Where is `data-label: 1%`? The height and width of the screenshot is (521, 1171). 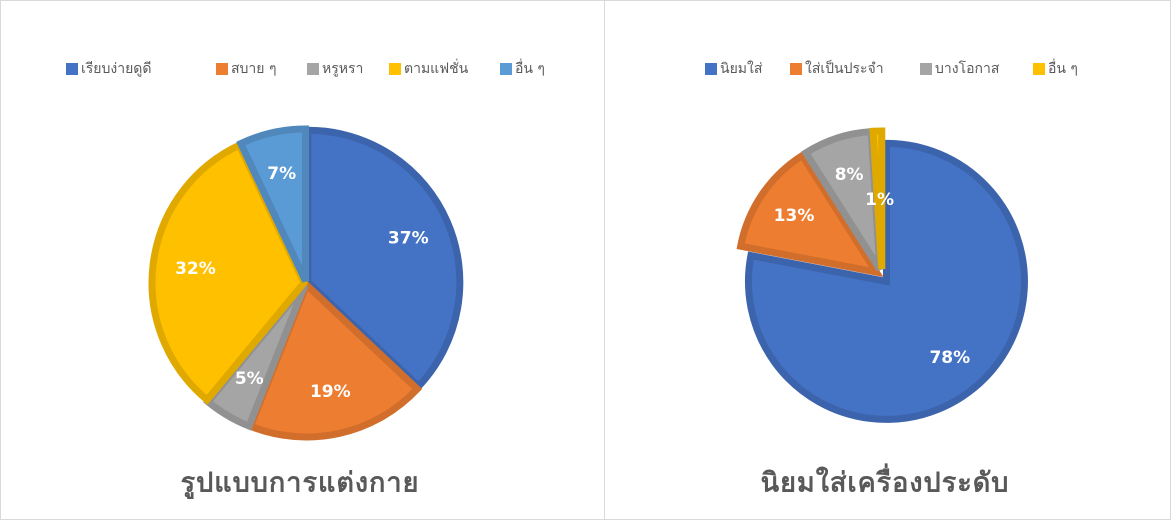
data-label: 1% is located at coordinates (879, 200).